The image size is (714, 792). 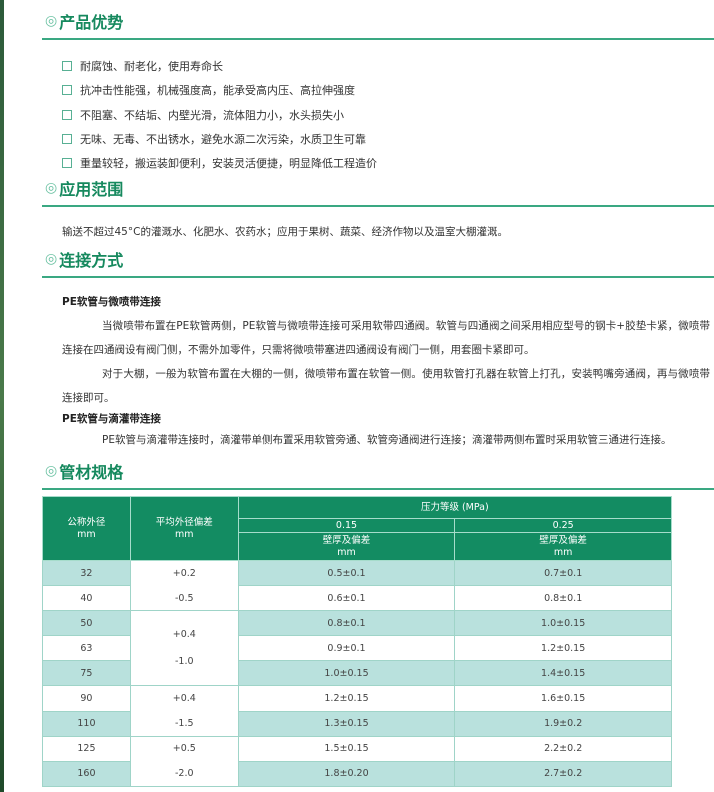 I want to click on cell-wall-2: 0.7±0.1, so click(x=563, y=573).